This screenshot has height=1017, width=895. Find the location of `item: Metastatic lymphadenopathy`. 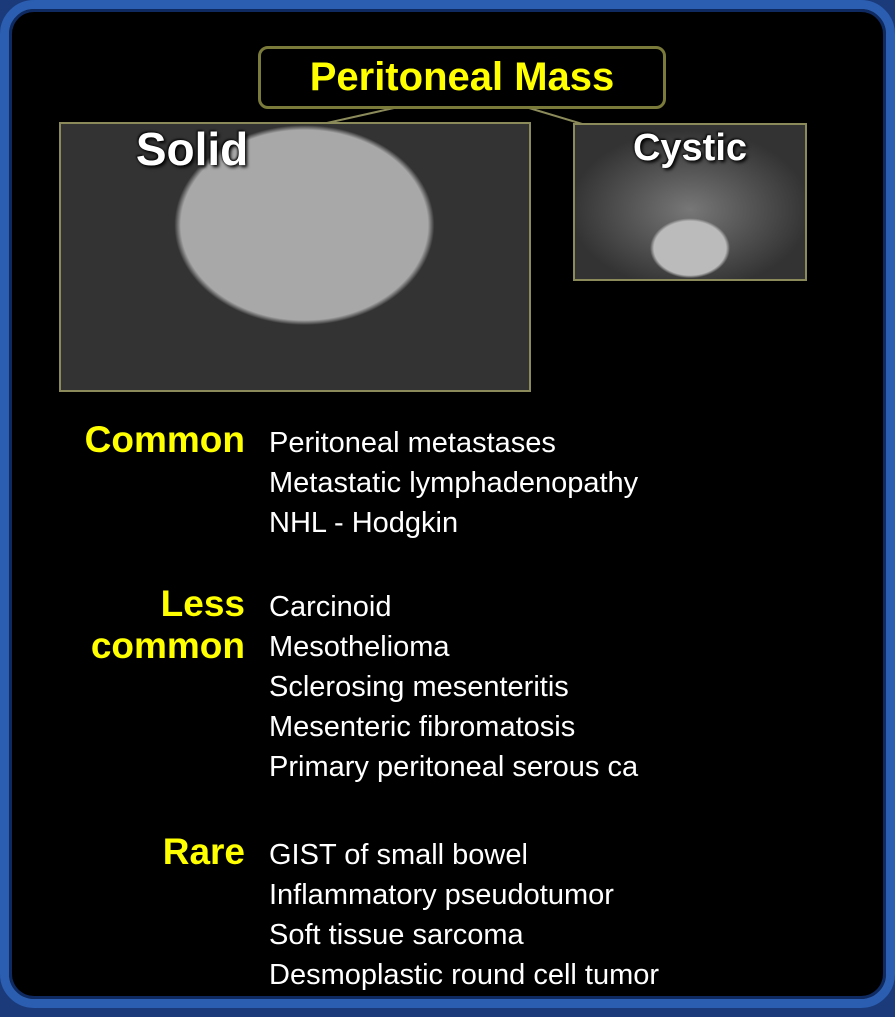

item: Metastatic lymphadenopathy is located at coordinates (454, 483).